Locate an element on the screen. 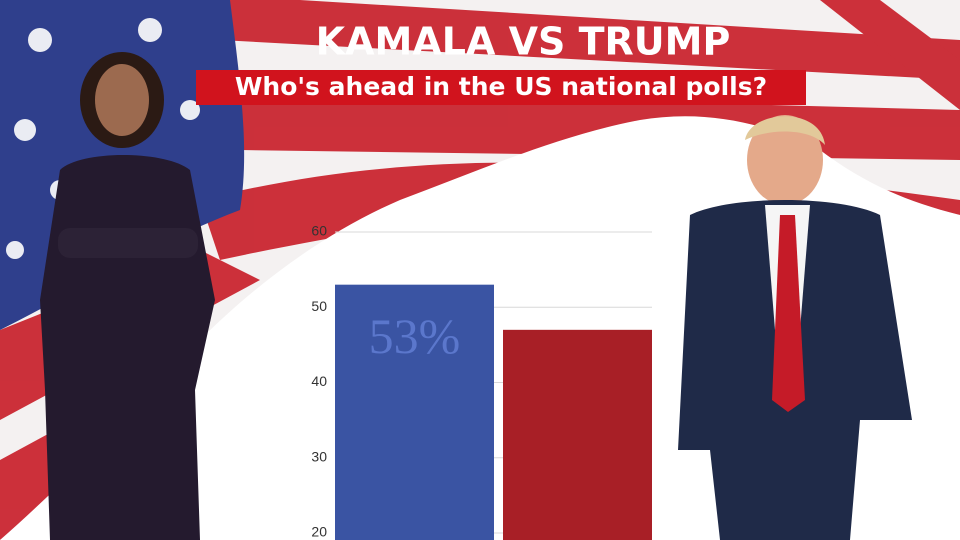 The width and height of the screenshot is (960, 540). y-tick-label: 60 is located at coordinates (319, 231).